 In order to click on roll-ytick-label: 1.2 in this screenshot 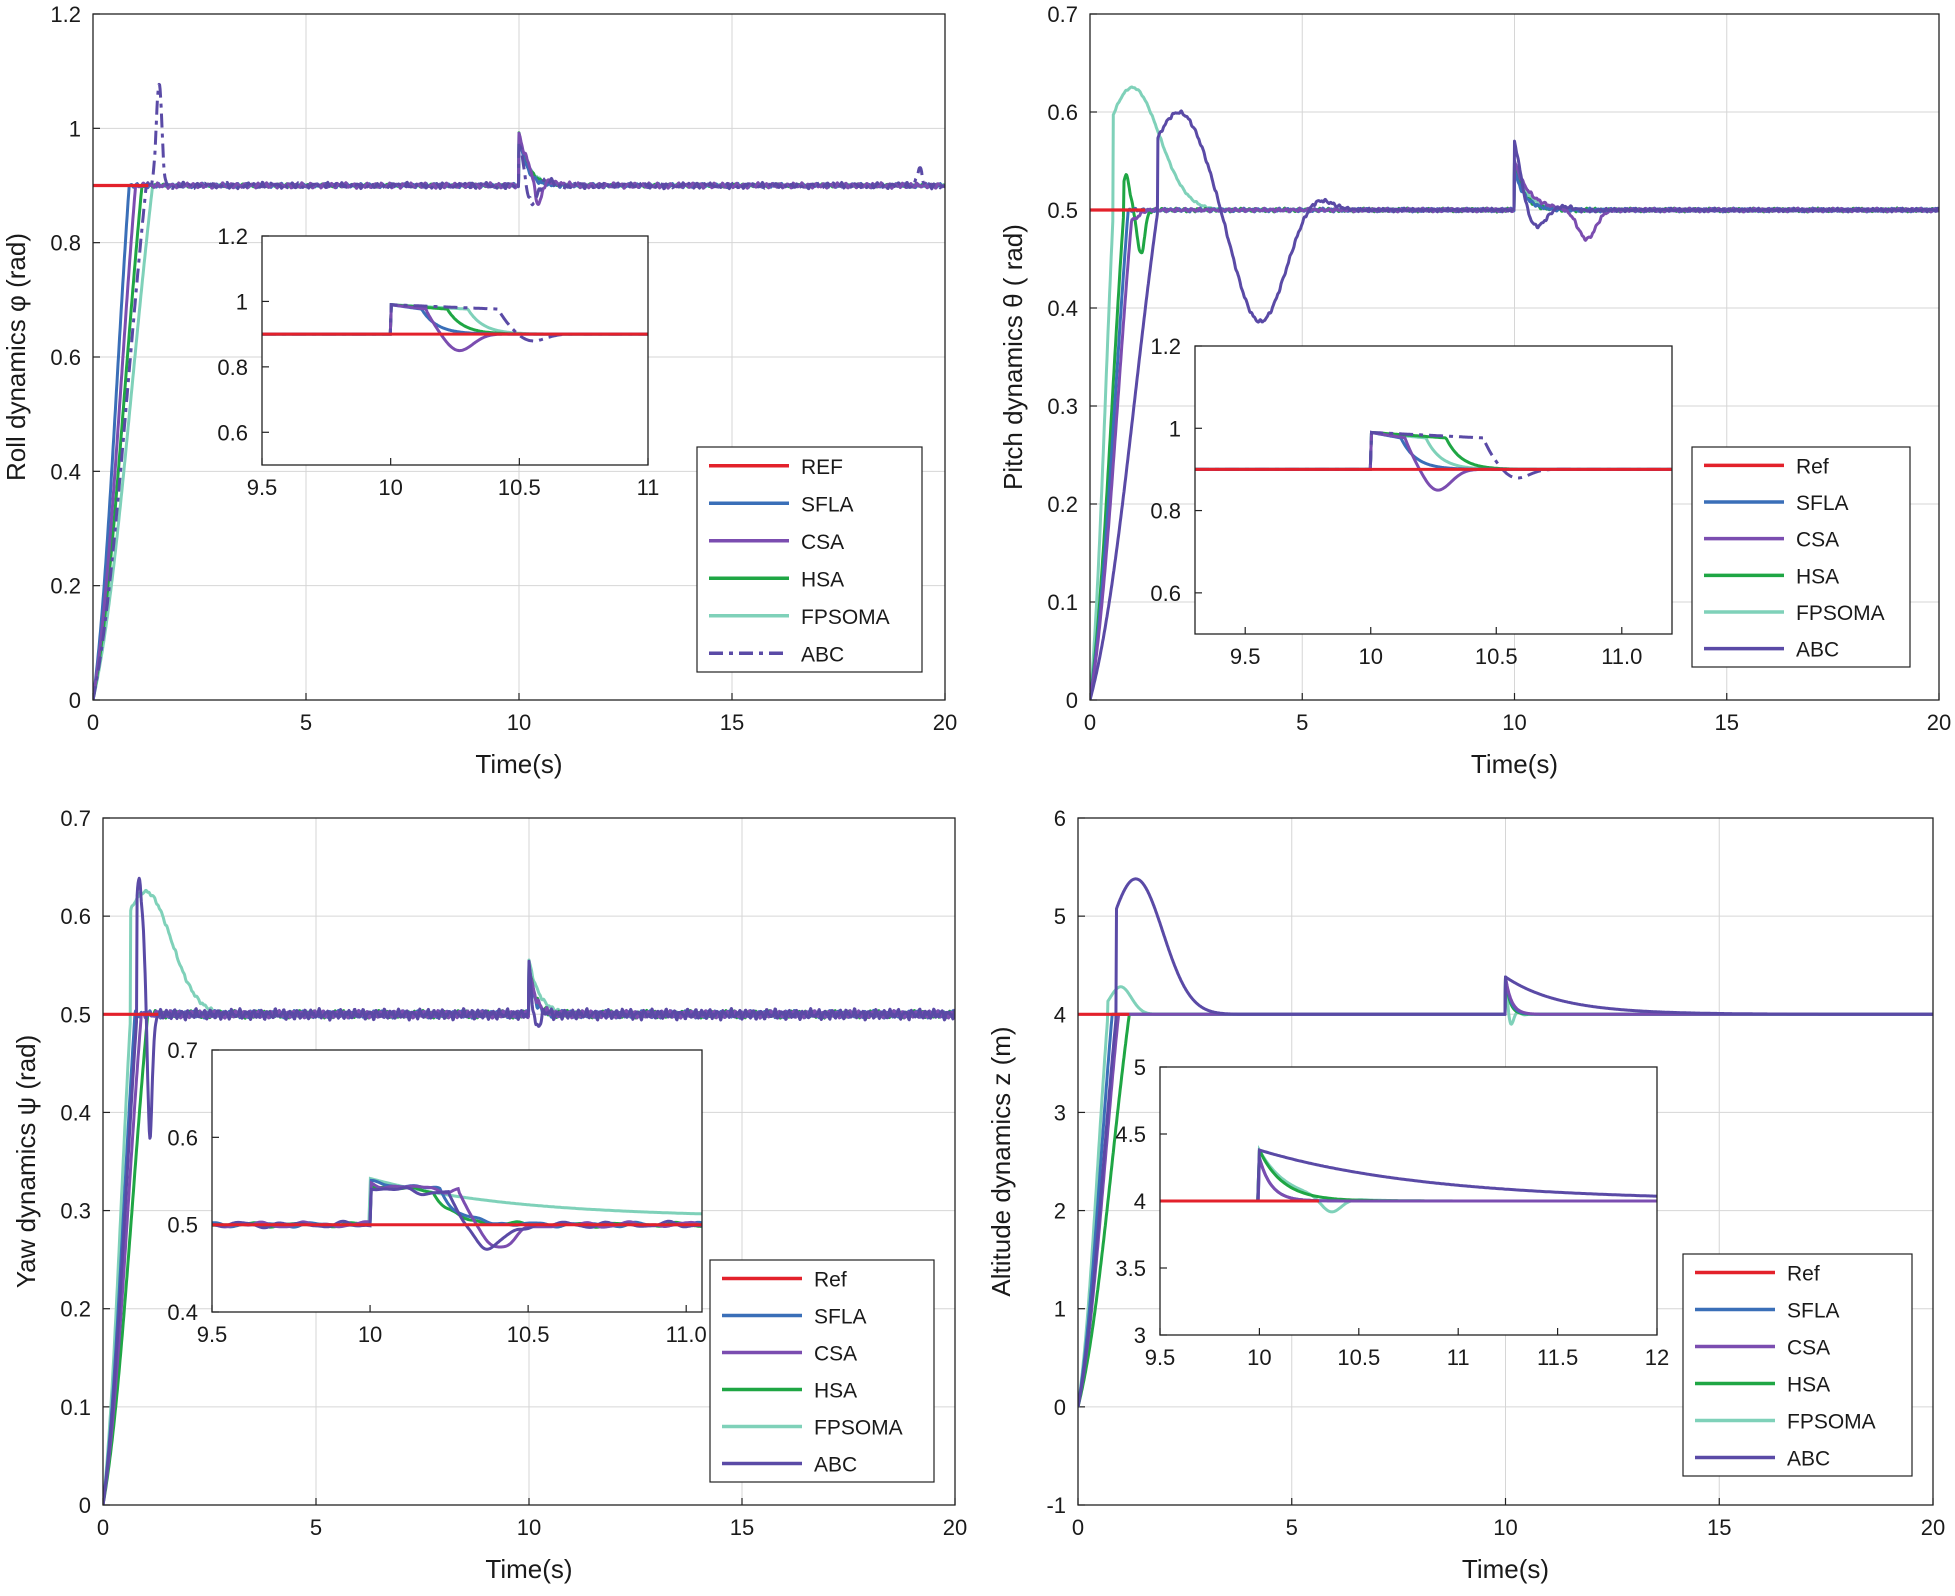, I will do `click(65, 14)`.